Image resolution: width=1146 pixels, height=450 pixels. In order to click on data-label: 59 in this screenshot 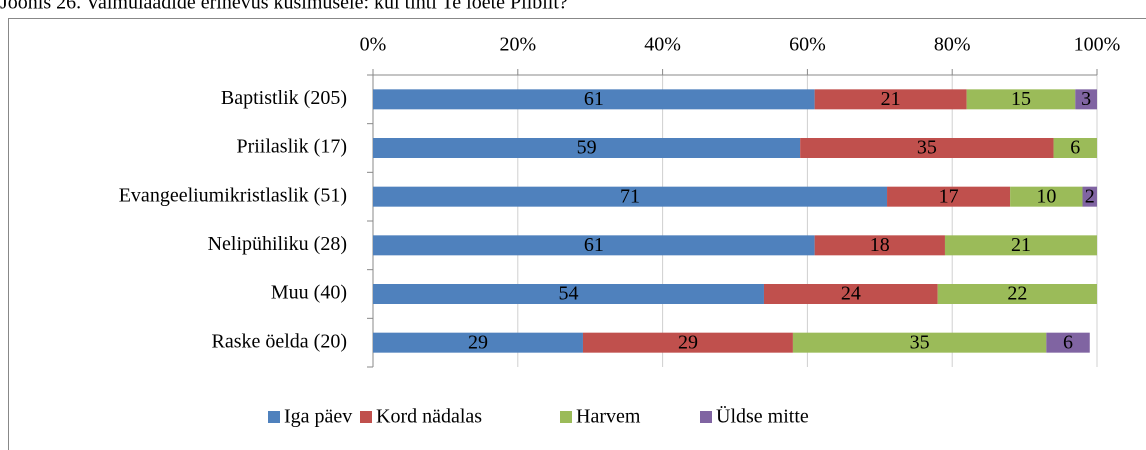, I will do `click(587, 148)`.